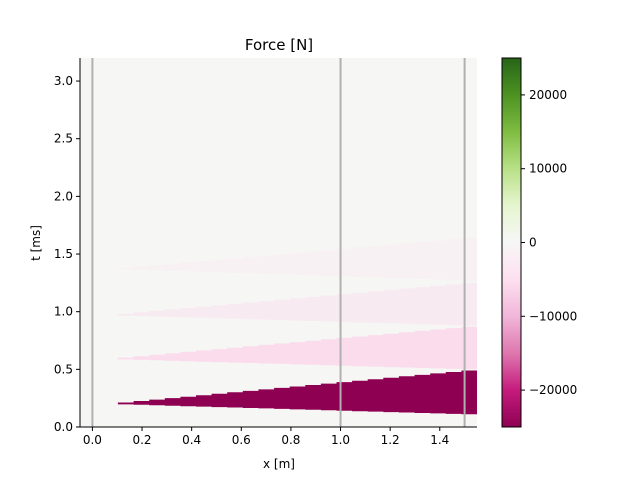 Image resolution: width=640 pixels, height=484 pixels. I want to click on chart-title: Force [N], so click(279, 45).